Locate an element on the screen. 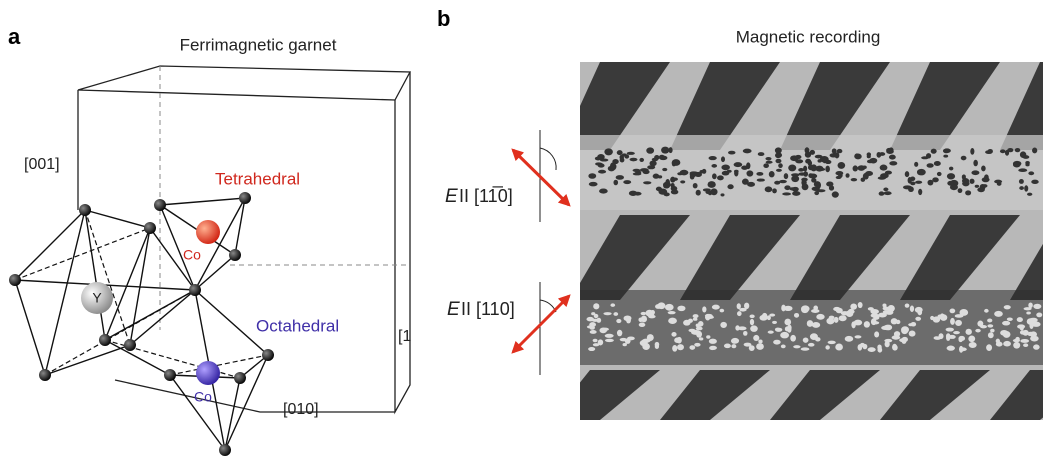 Image resolution: width=1043 pixels, height=456 pixels. ion-label: Co is located at coordinates (192, 255).